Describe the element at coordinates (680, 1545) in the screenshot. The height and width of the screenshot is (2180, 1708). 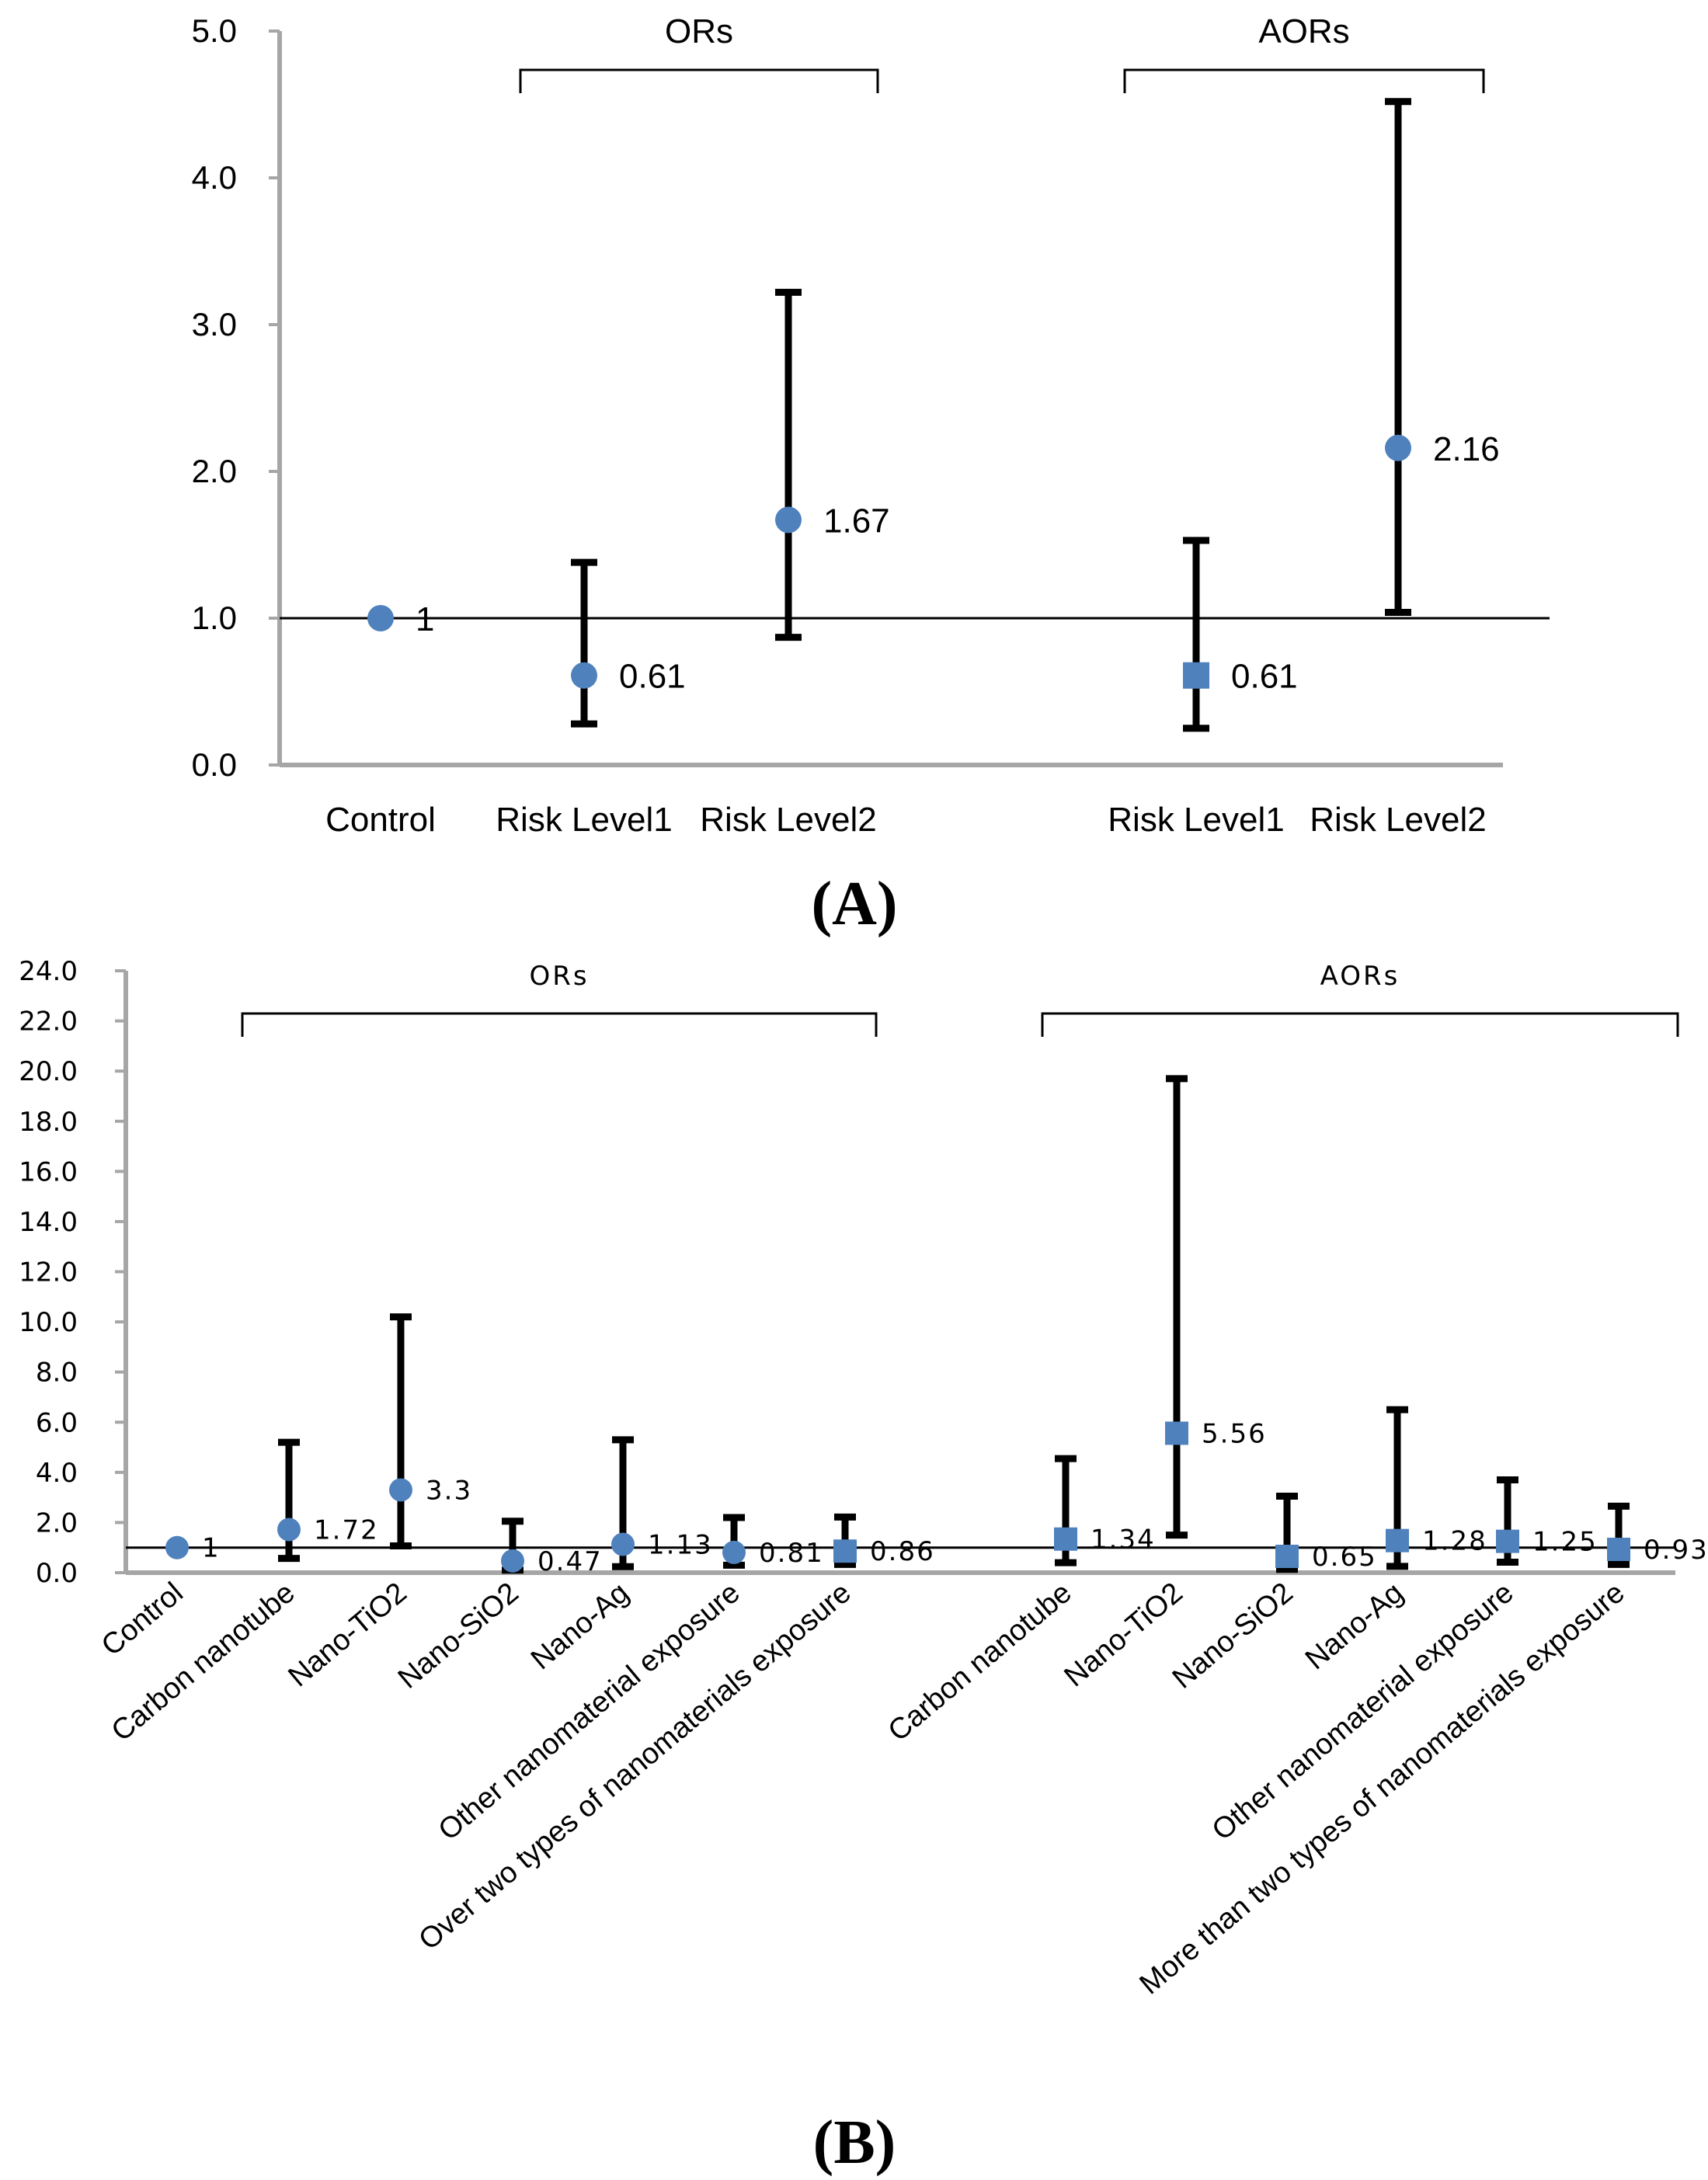
I see `data-label: 1.13` at that location.